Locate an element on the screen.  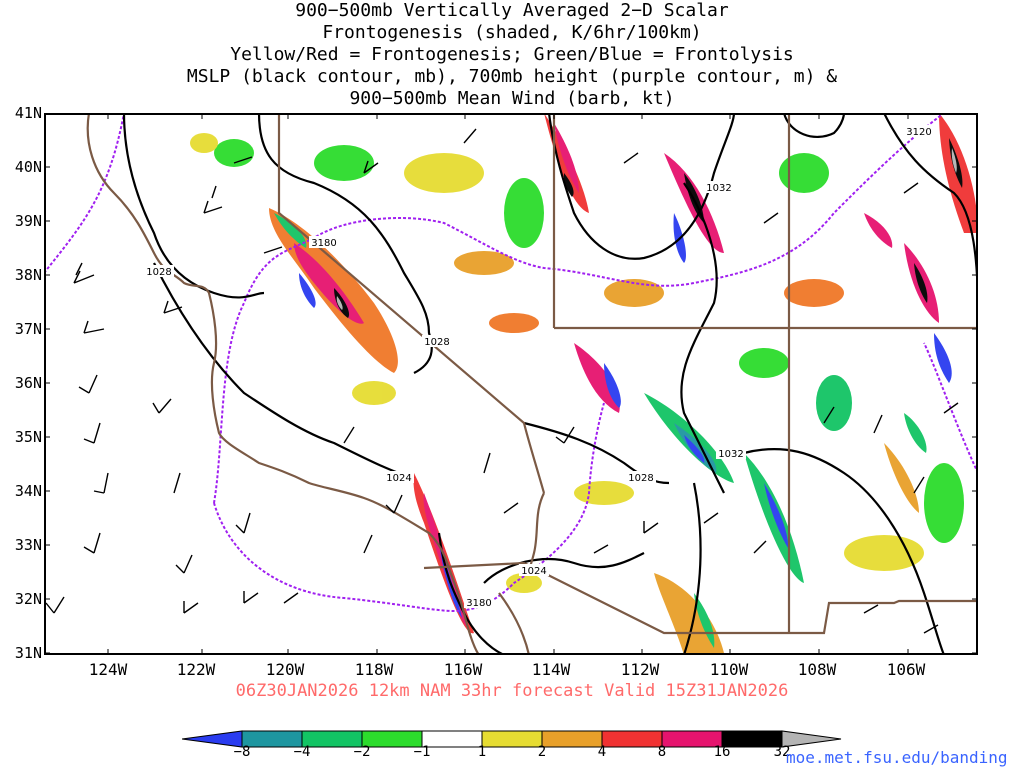
colorbar-label: 8 is located at coordinates (662, 752).